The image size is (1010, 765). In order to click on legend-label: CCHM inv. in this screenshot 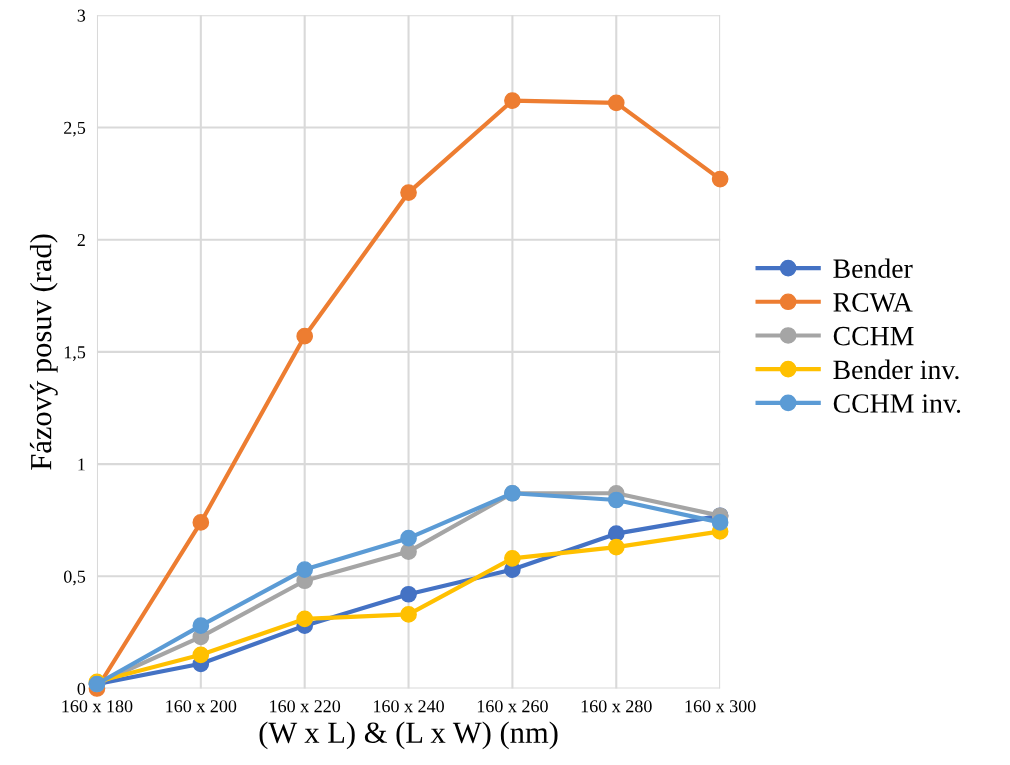, I will do `click(897, 403)`.